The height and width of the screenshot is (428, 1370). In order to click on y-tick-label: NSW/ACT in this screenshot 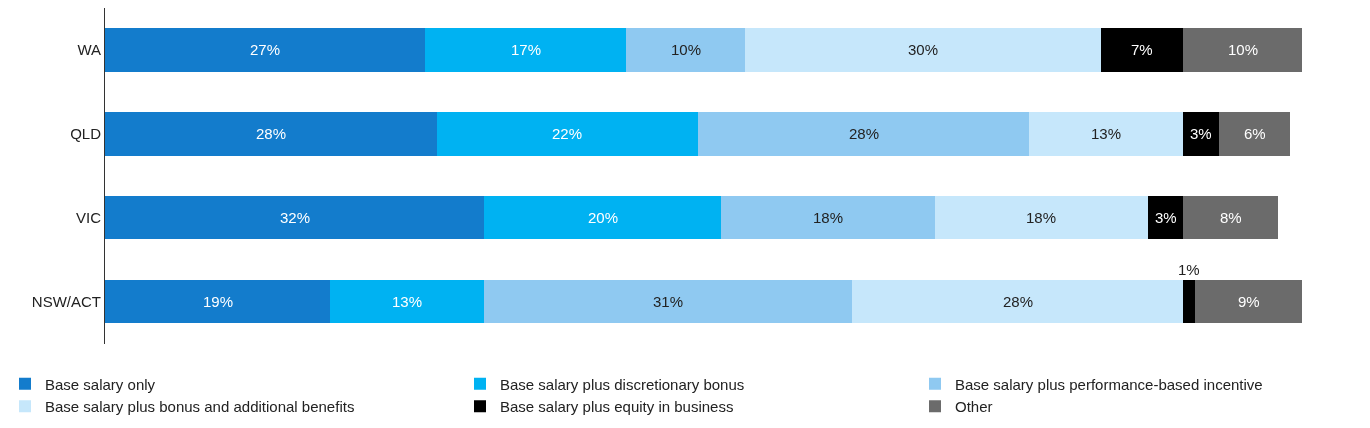, I will do `click(66, 301)`.